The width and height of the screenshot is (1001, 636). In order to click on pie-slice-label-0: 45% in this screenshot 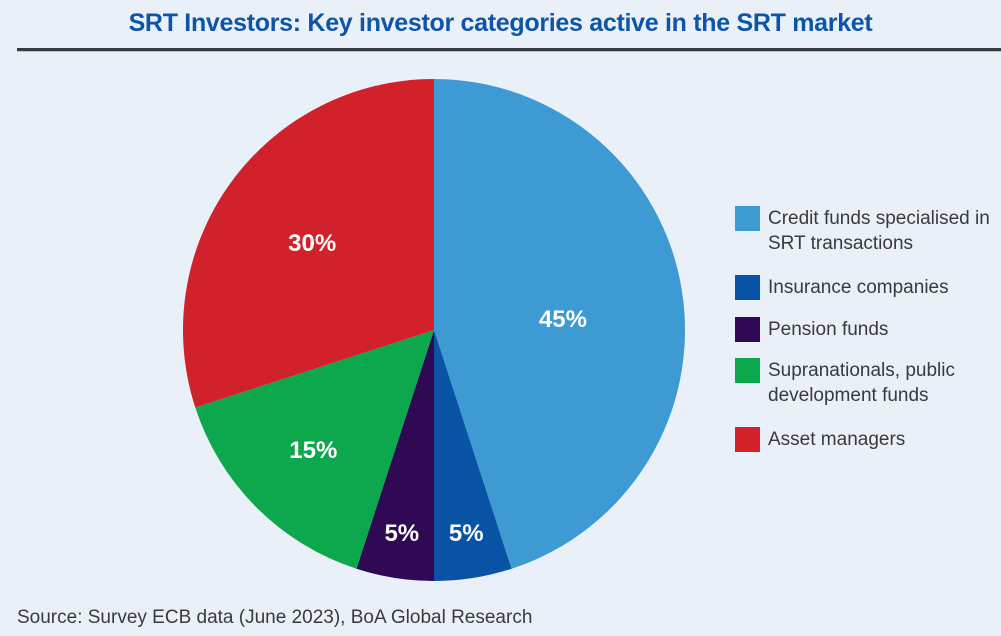, I will do `click(563, 319)`.